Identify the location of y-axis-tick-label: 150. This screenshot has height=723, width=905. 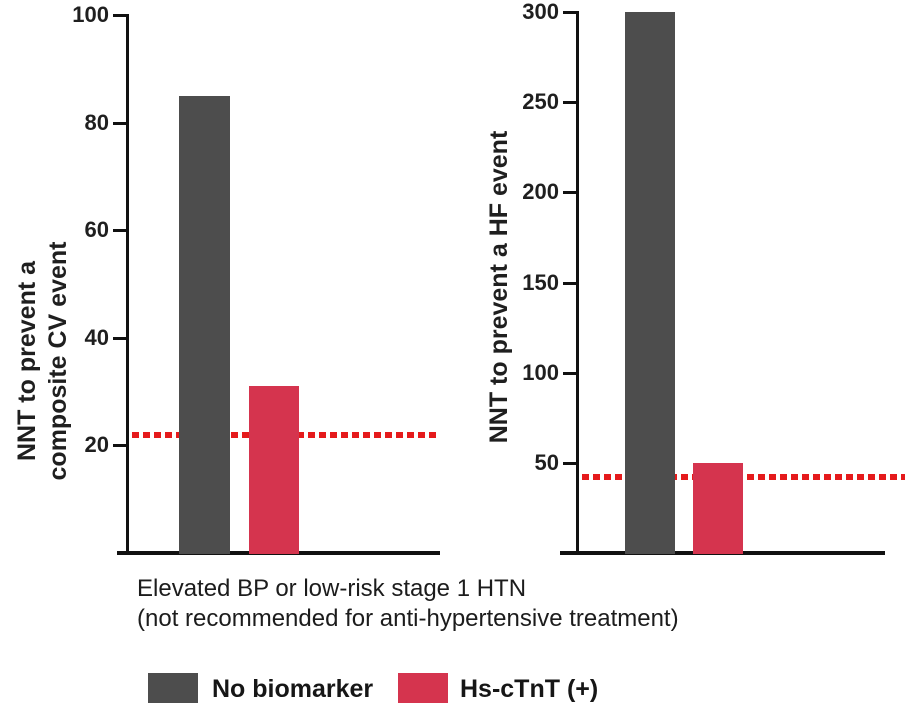
(540, 282).